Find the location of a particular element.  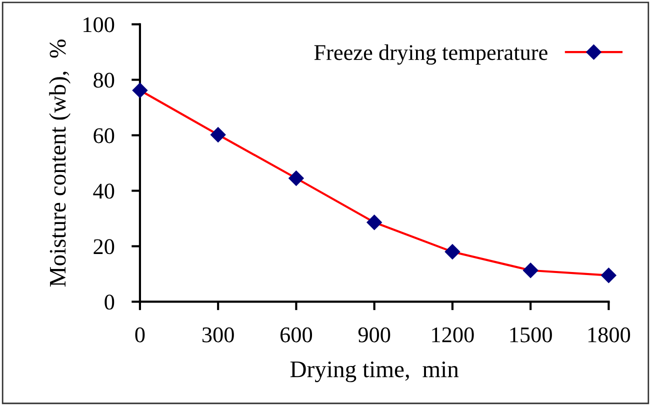

y-tick-label: 0 is located at coordinates (109, 302).